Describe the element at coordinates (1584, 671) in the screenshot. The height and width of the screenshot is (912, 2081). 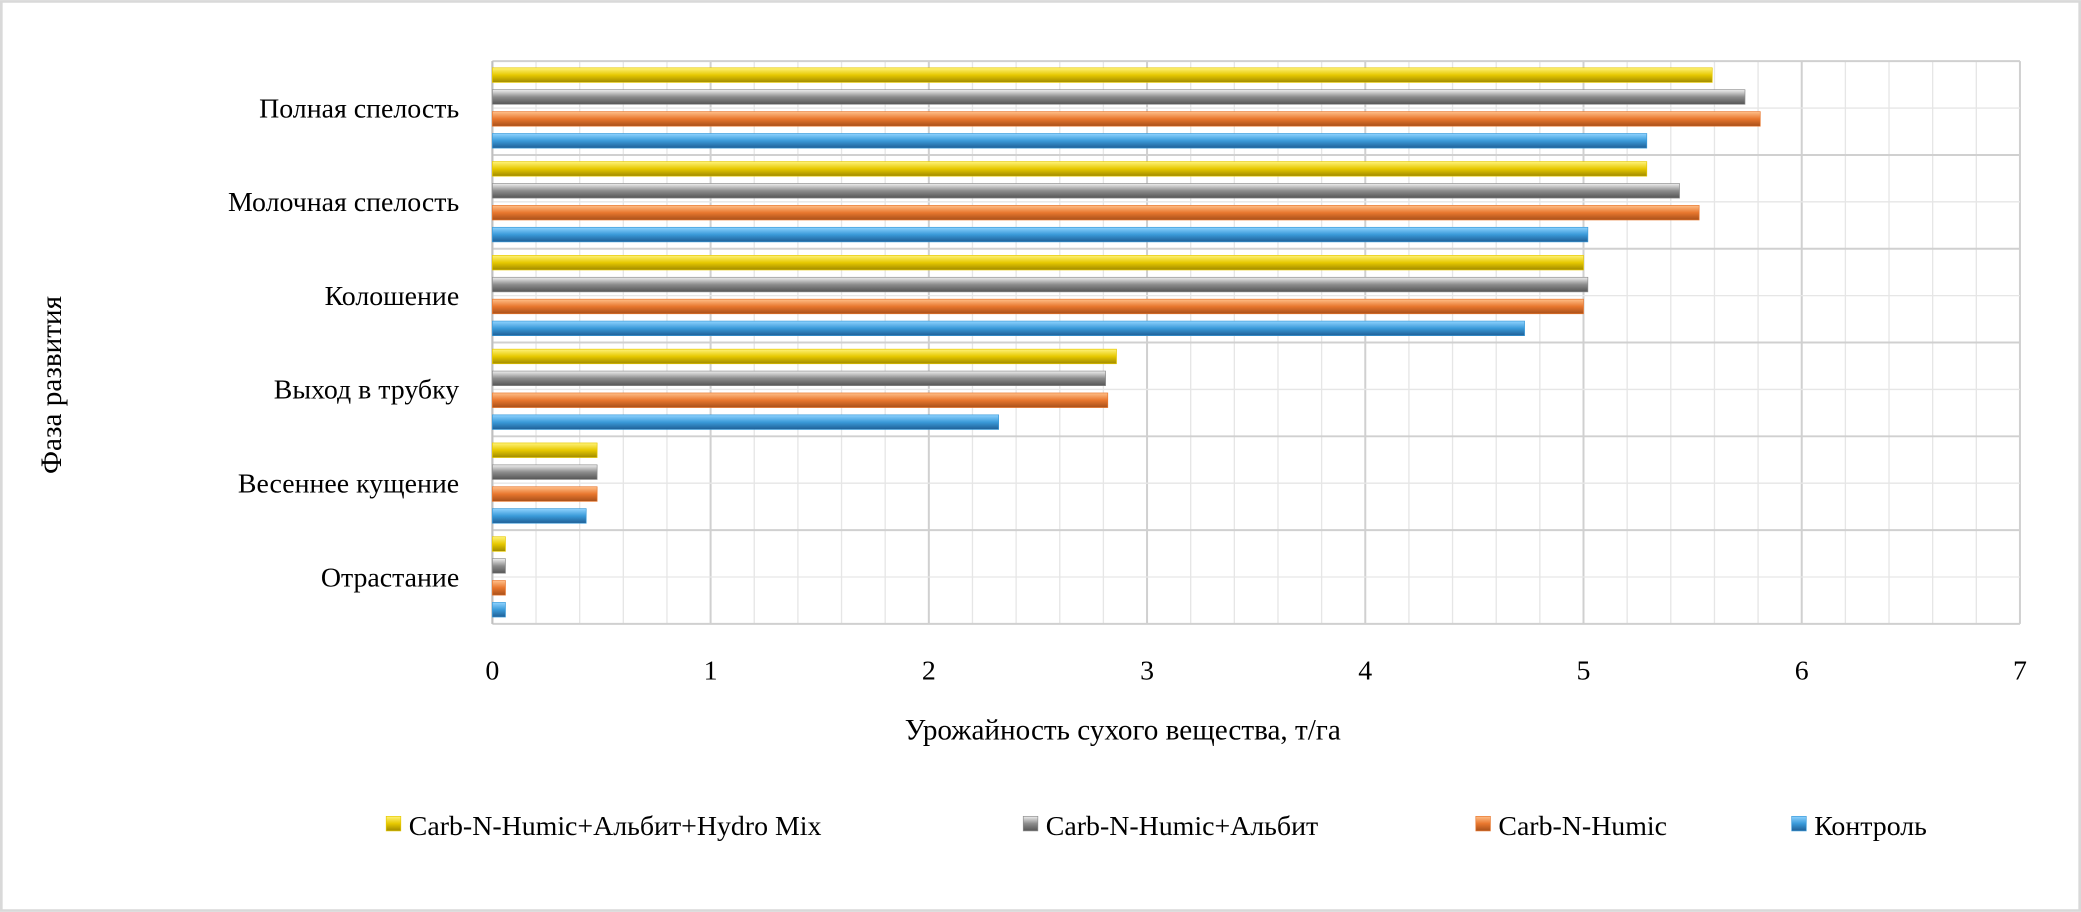
I see `x-tick-label: 5` at that location.